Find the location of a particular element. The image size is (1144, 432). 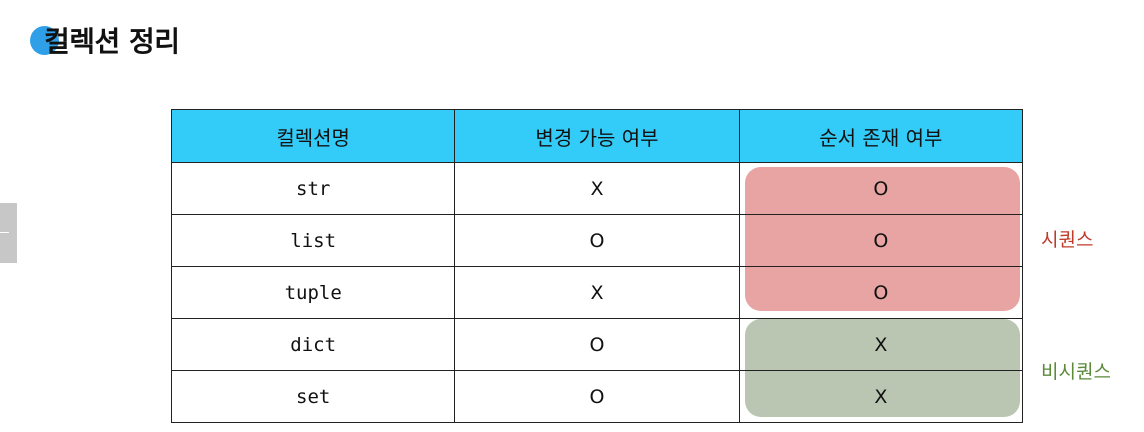

header-collection-name: 컬렉션명 is located at coordinates (313, 136).